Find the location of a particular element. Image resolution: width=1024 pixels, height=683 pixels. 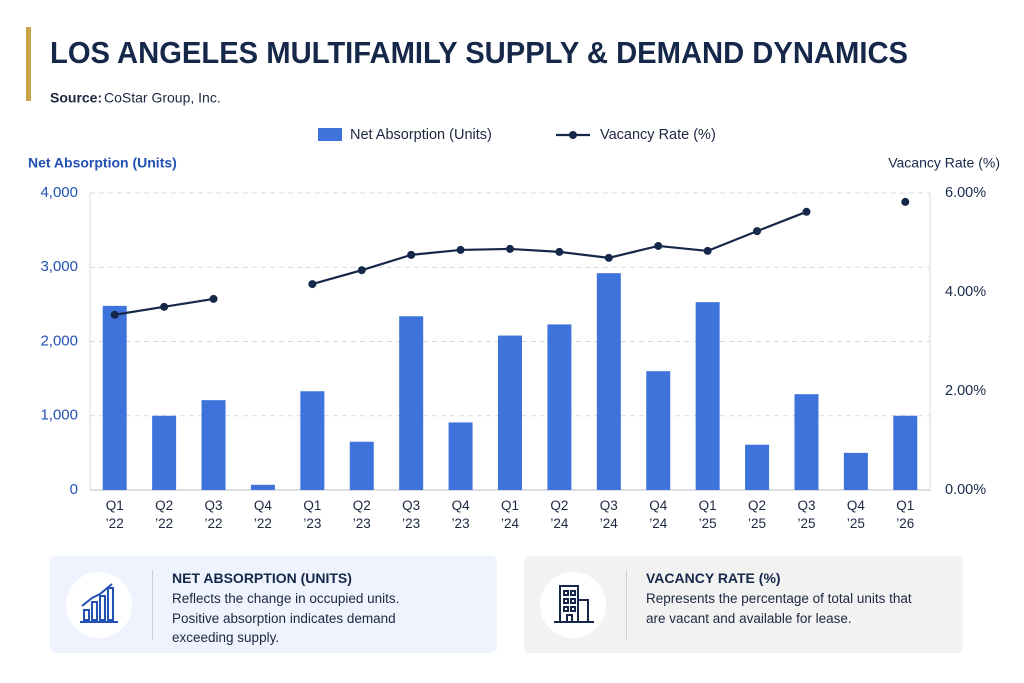

y2-tick-label: 6.00% is located at coordinates (965, 193).